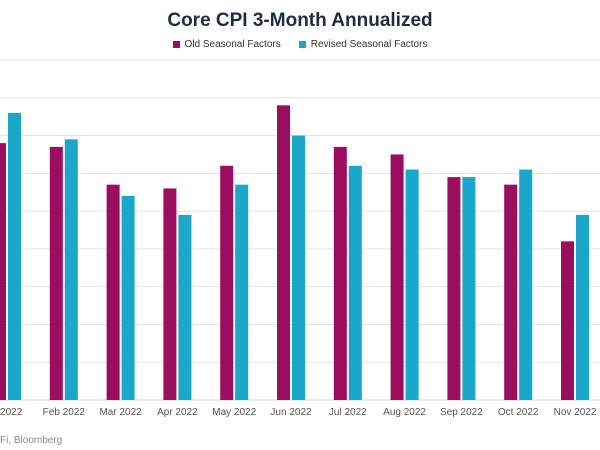  I want to click on bar-old-apr-2022, so click(170, 294).